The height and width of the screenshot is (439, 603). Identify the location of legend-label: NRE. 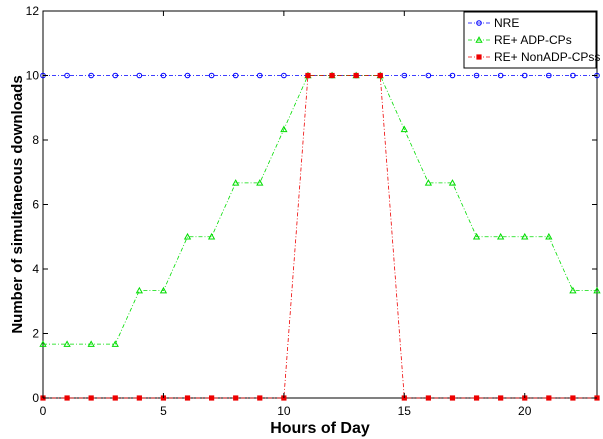
(506, 23).